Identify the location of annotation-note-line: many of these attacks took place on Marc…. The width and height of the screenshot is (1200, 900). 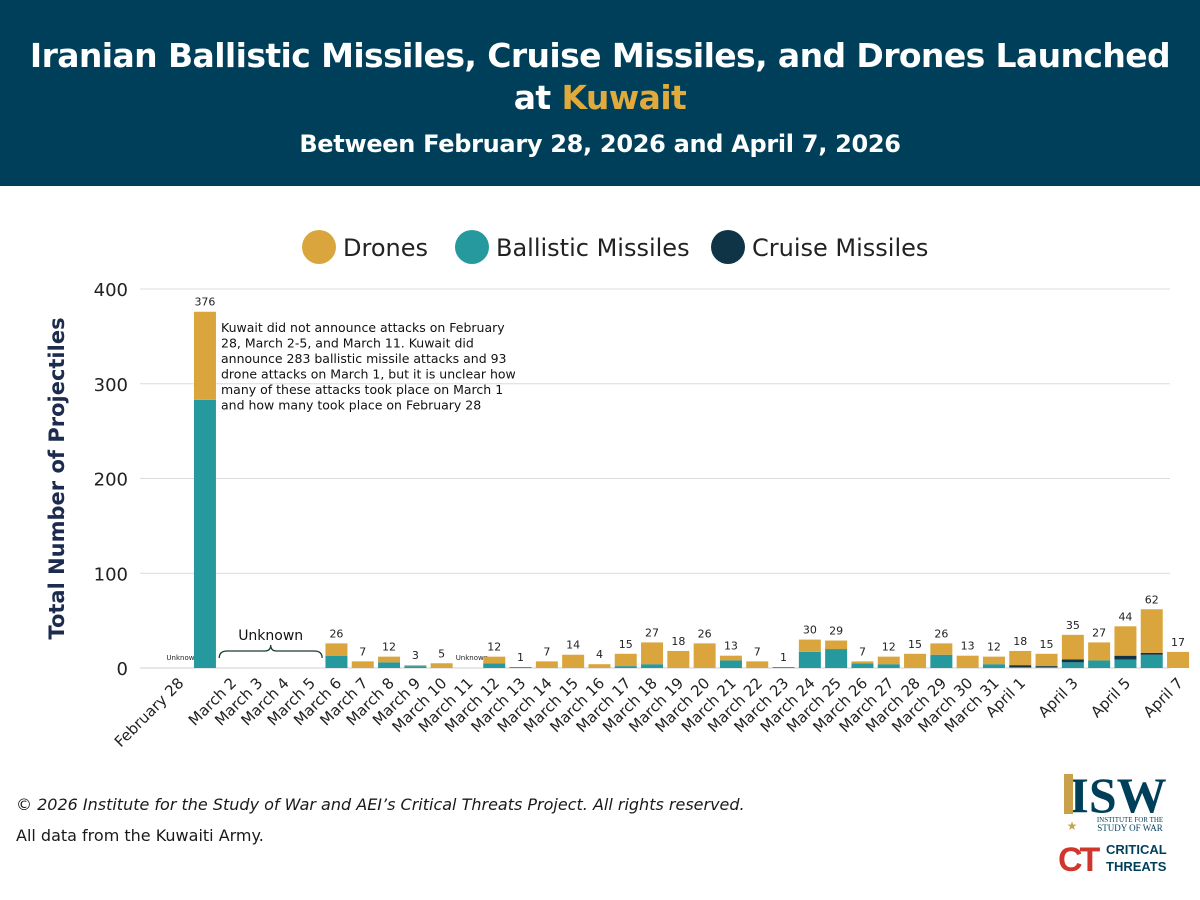
(362, 389).